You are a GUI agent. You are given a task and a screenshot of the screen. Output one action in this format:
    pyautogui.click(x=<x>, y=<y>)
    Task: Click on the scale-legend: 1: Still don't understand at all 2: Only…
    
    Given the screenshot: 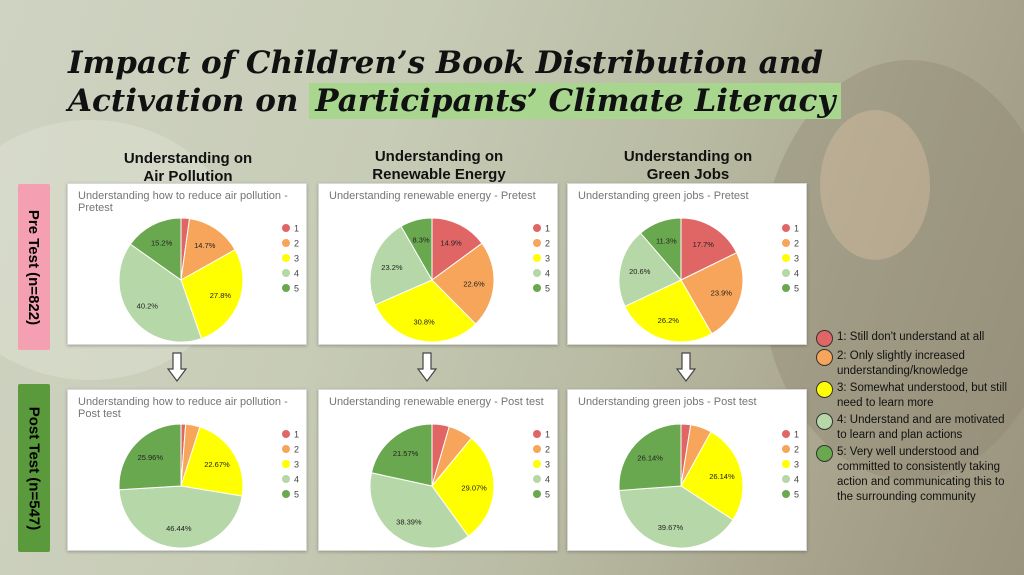 What is the action you would take?
    pyautogui.click(x=914, y=418)
    